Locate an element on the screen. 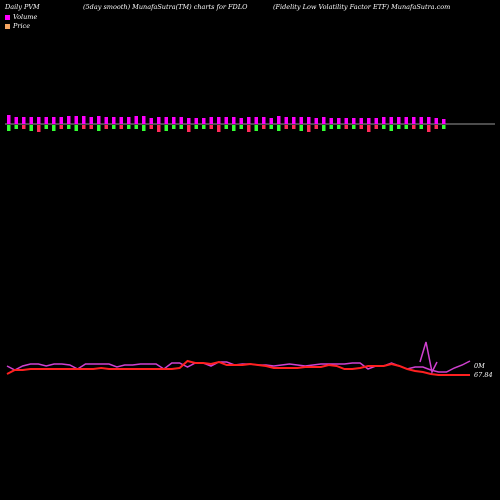  volume-value-label: 0M is located at coordinates (479, 366).